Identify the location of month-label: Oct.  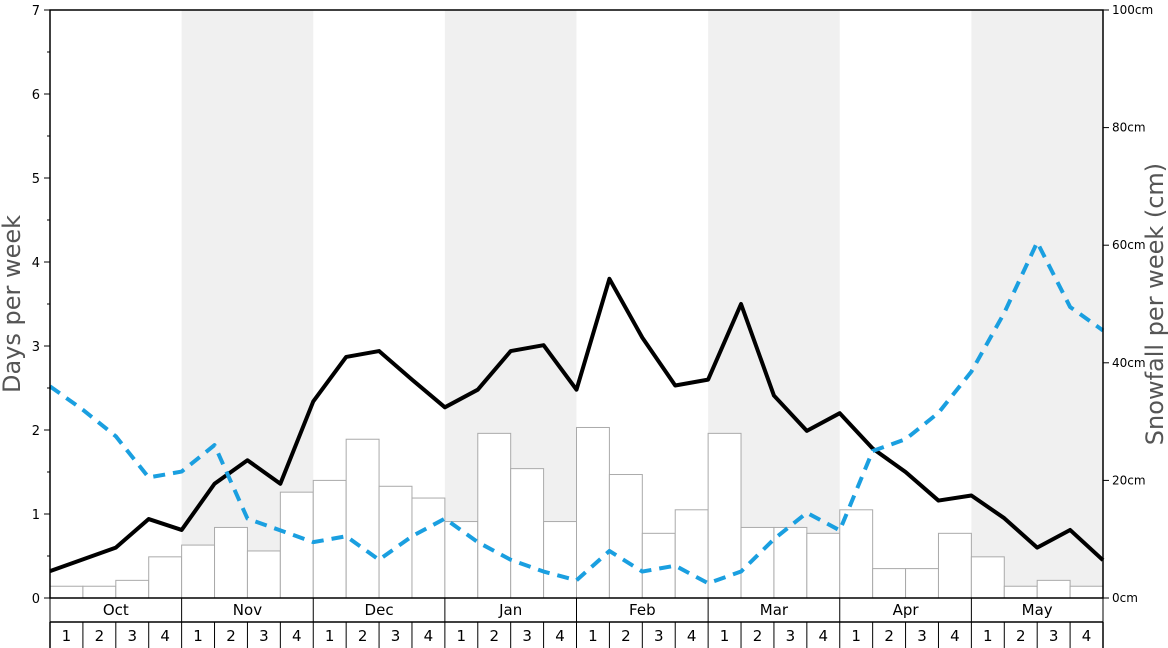
(116, 610).